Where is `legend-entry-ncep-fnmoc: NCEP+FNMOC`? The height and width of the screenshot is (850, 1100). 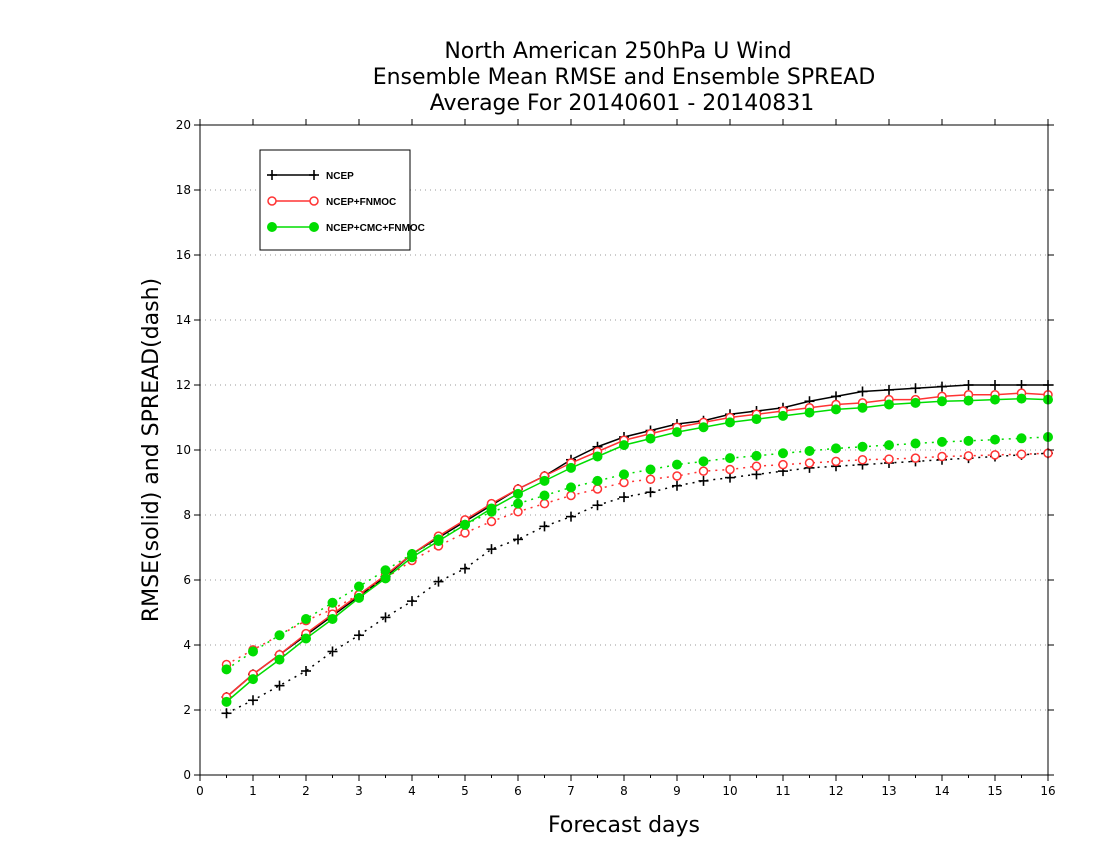 legend-entry-ncep-fnmoc: NCEP+FNMOC is located at coordinates (331, 202).